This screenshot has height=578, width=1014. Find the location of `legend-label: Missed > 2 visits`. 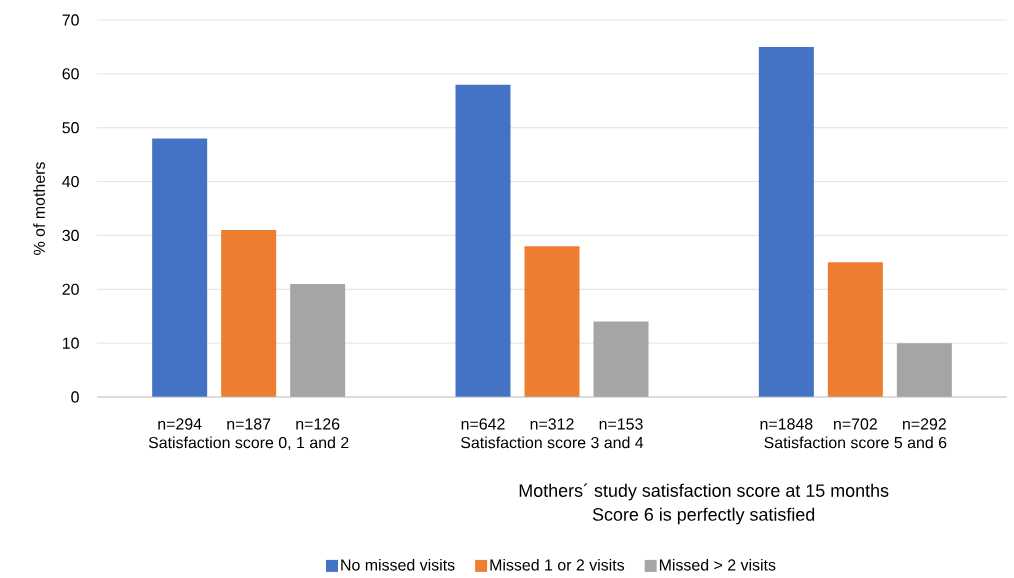

legend-label: Missed > 2 visits is located at coordinates (717, 564).